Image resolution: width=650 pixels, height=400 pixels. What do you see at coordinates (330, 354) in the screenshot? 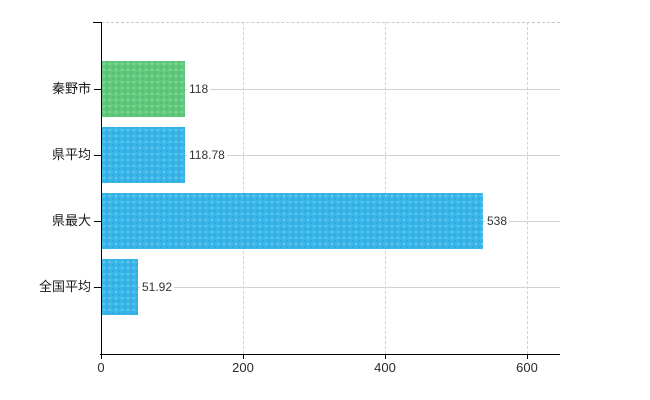
I see `x-axis-line` at bounding box center [330, 354].